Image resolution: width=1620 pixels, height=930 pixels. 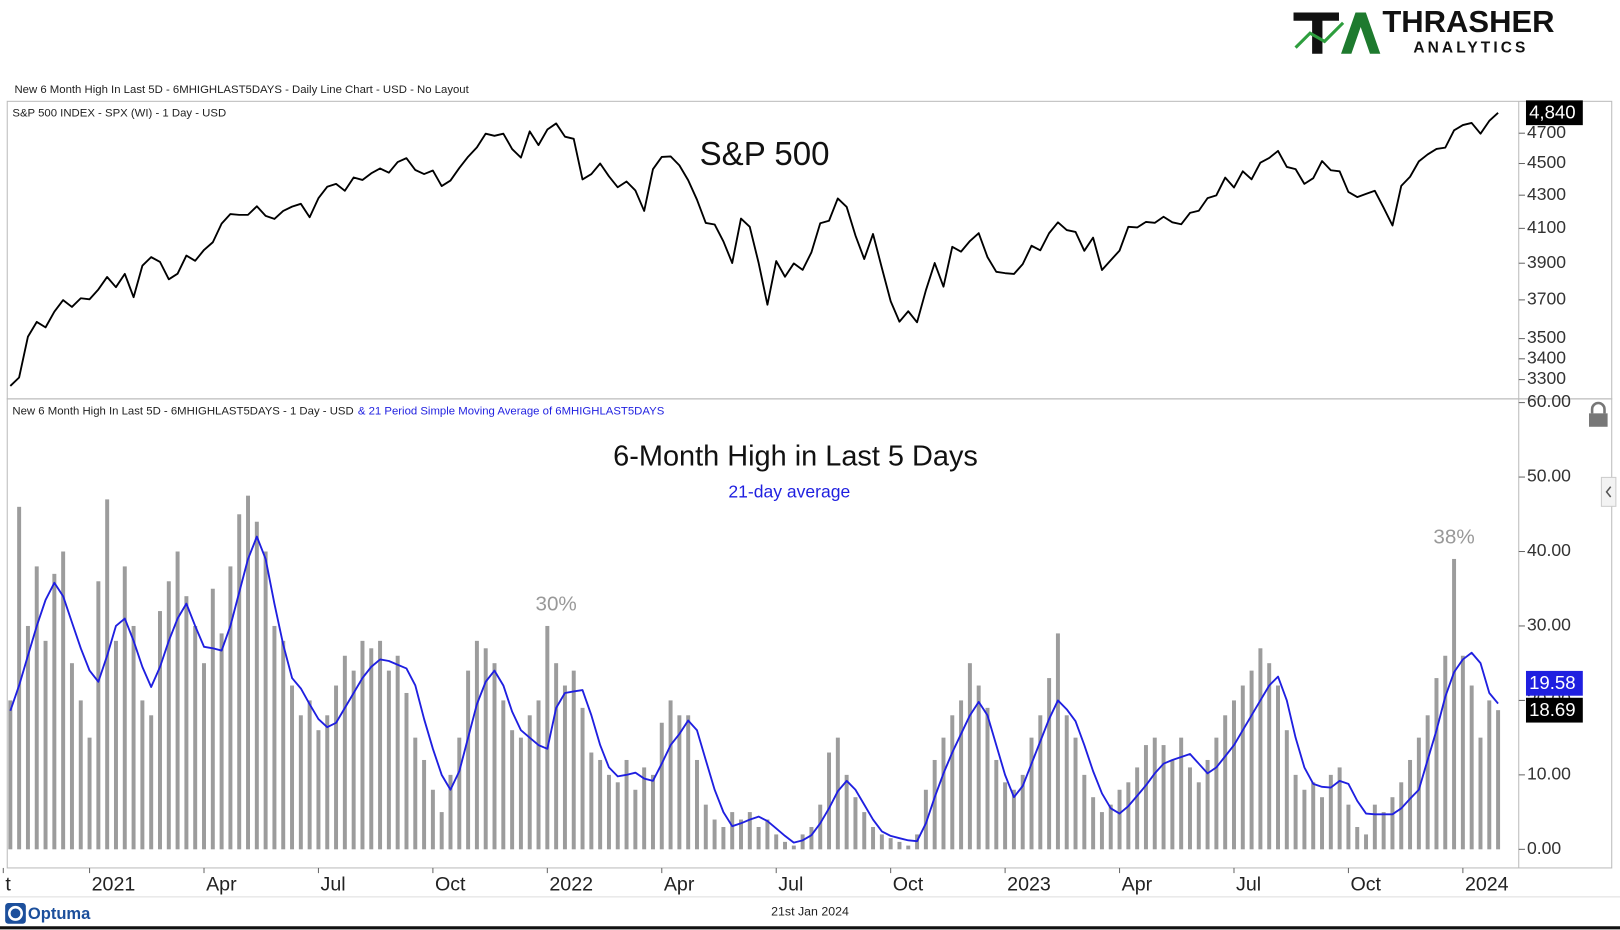 I want to click on footer-logo: Optuma, so click(x=48, y=913).